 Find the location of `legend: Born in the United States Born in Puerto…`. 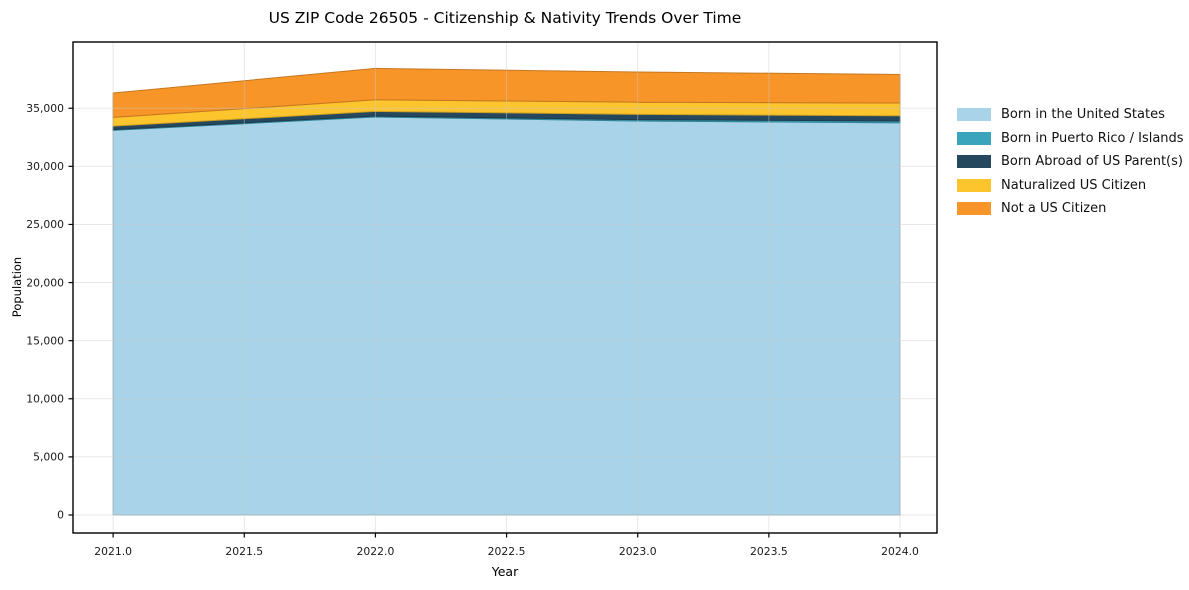

legend: Born in the United States Born in Puerto… is located at coordinates (1070, 162).